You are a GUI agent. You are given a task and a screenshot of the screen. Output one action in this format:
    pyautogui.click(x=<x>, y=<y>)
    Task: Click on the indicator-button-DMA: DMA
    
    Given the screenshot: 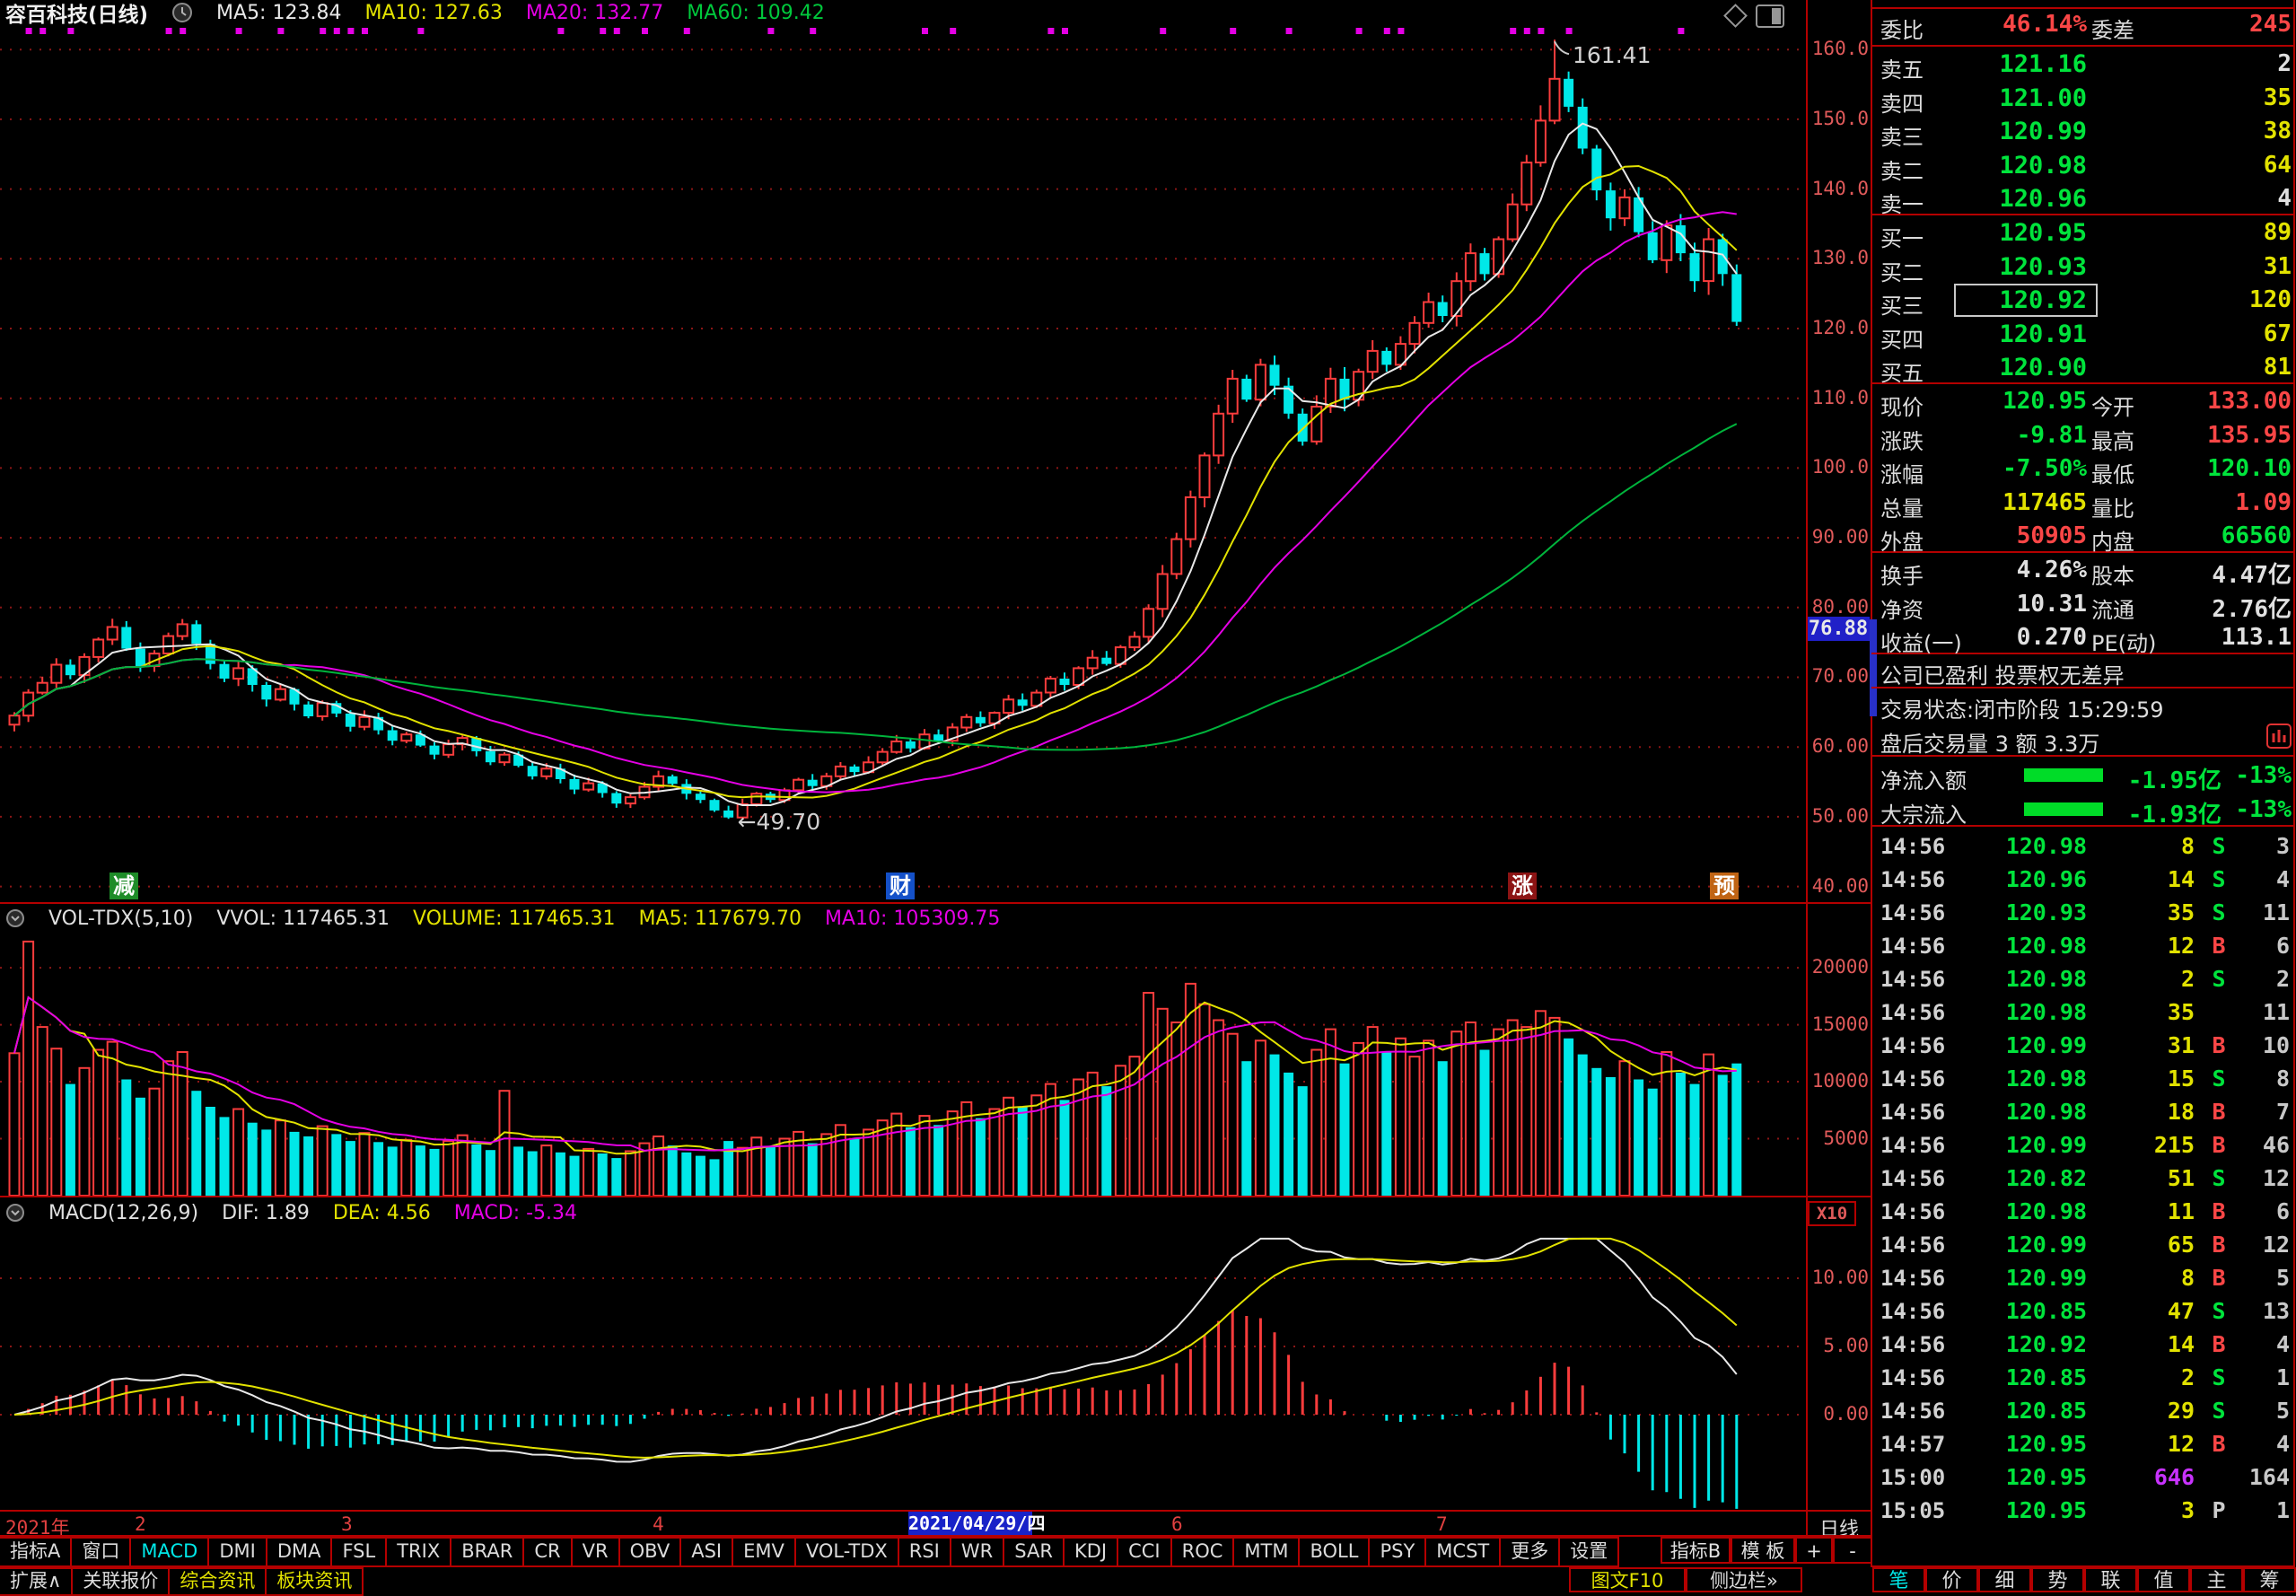 What is the action you would take?
    pyautogui.click(x=299, y=1552)
    